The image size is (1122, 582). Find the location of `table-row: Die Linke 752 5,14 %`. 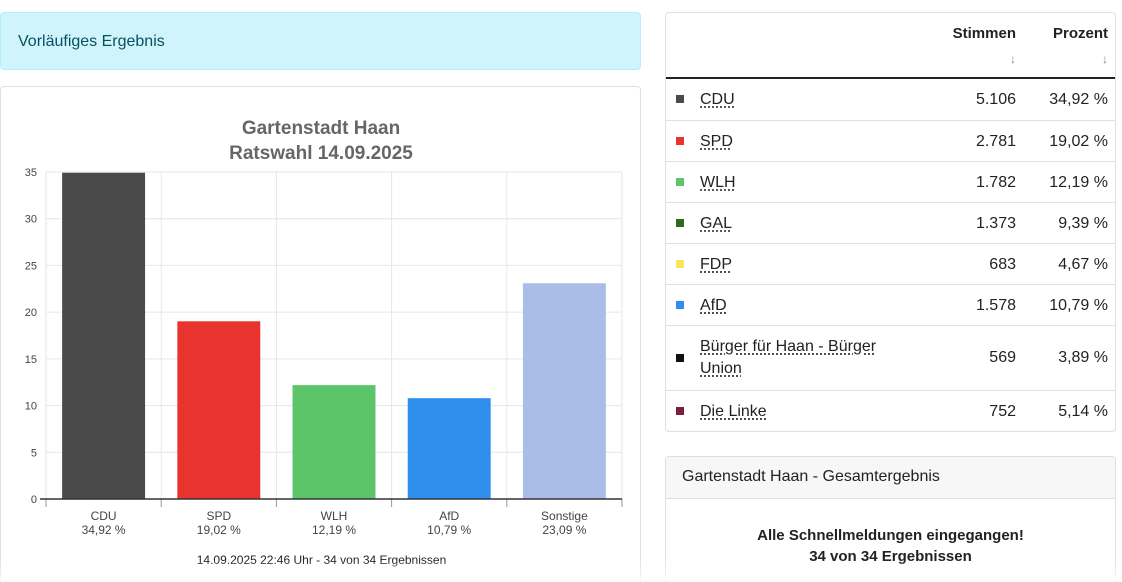

table-row: Die Linke 752 5,14 % is located at coordinates (891, 411).